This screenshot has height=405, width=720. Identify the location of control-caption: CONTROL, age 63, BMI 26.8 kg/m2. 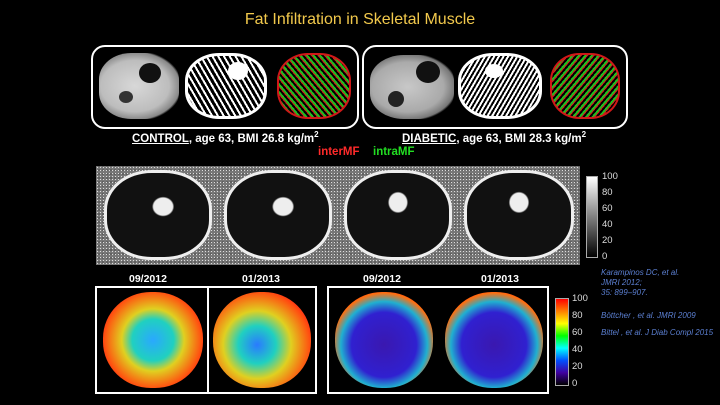
(225, 137).